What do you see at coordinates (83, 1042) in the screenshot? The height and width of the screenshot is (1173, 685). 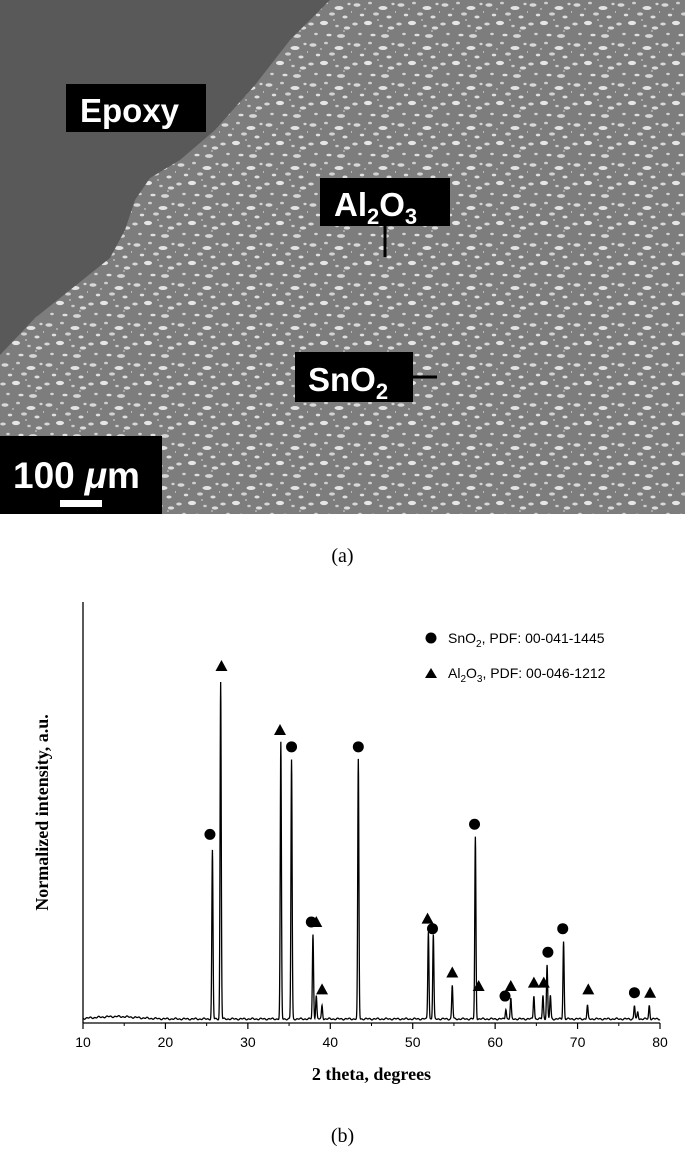 I see `x-tick-label: 10` at bounding box center [83, 1042].